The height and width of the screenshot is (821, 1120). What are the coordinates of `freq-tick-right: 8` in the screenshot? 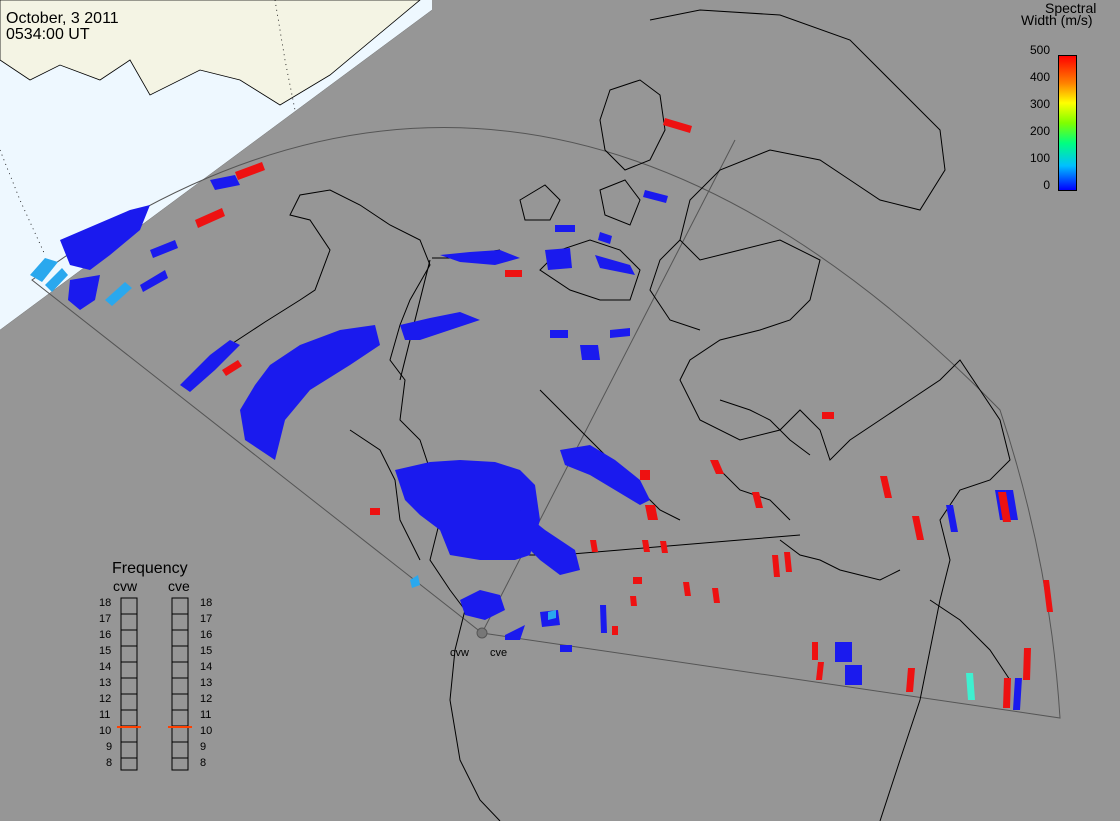 It's located at (203, 763).